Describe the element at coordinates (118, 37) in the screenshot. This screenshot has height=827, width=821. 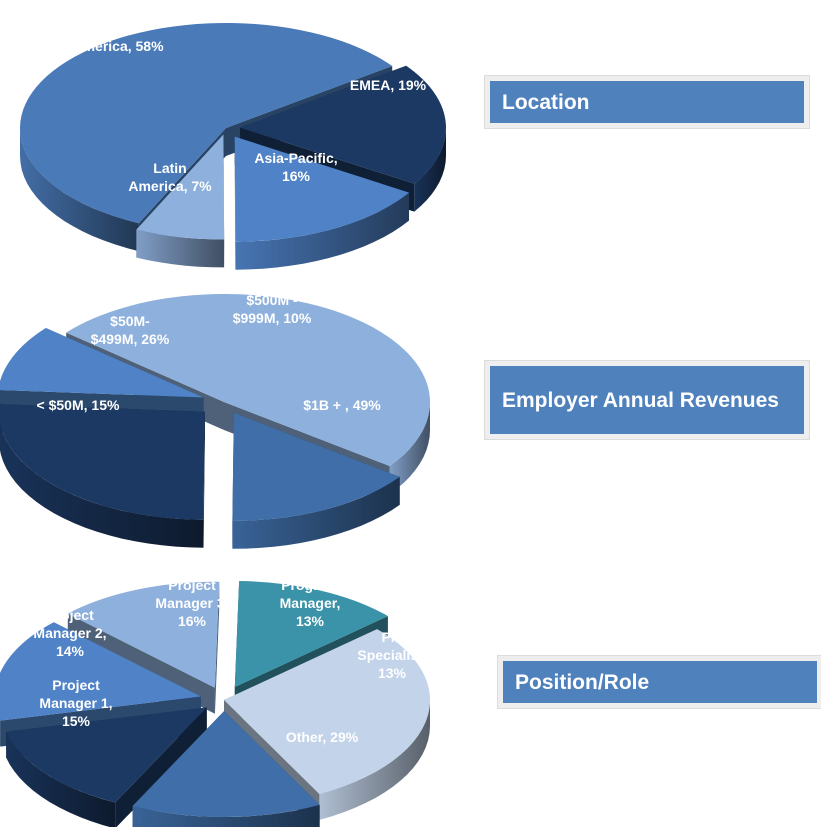
I see `slice-data-label: North America, 58%` at that location.